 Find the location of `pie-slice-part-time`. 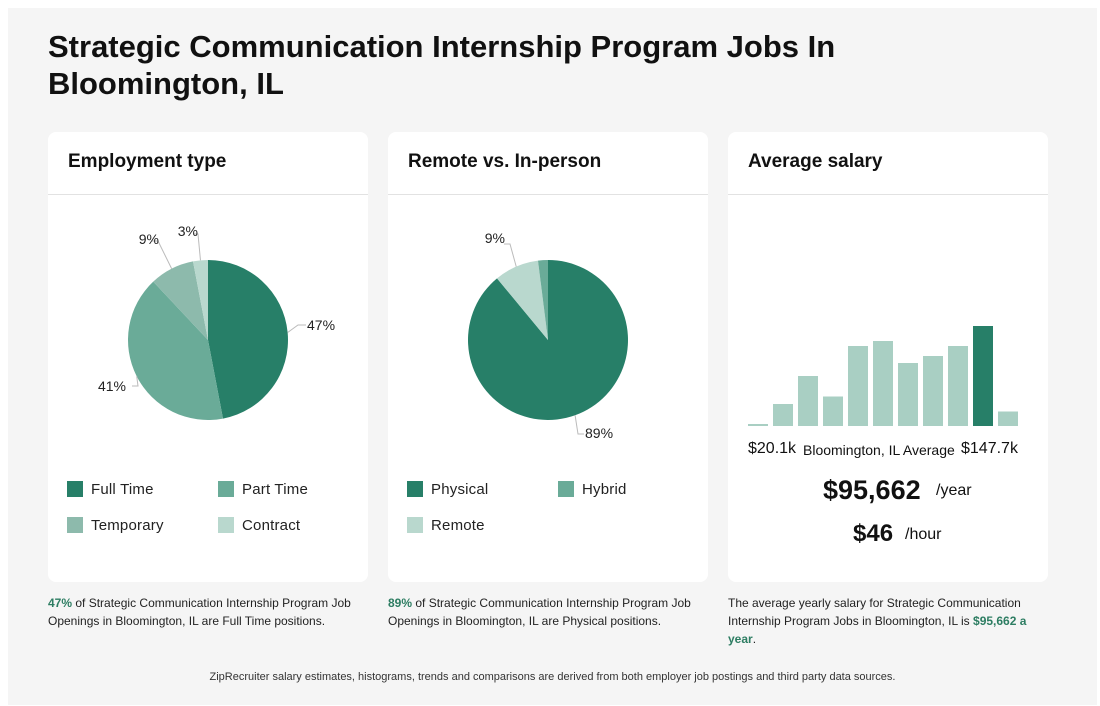

pie-slice-part-time is located at coordinates (175, 350).